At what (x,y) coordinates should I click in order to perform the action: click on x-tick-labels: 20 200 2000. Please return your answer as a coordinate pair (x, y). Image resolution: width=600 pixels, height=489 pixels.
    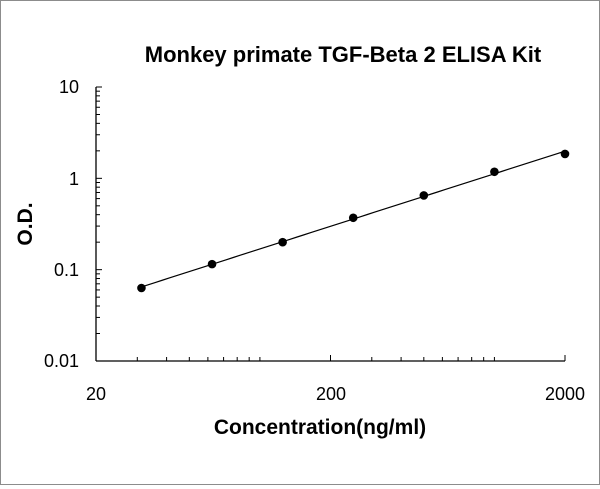
    Looking at the image, I should click on (335, 394).